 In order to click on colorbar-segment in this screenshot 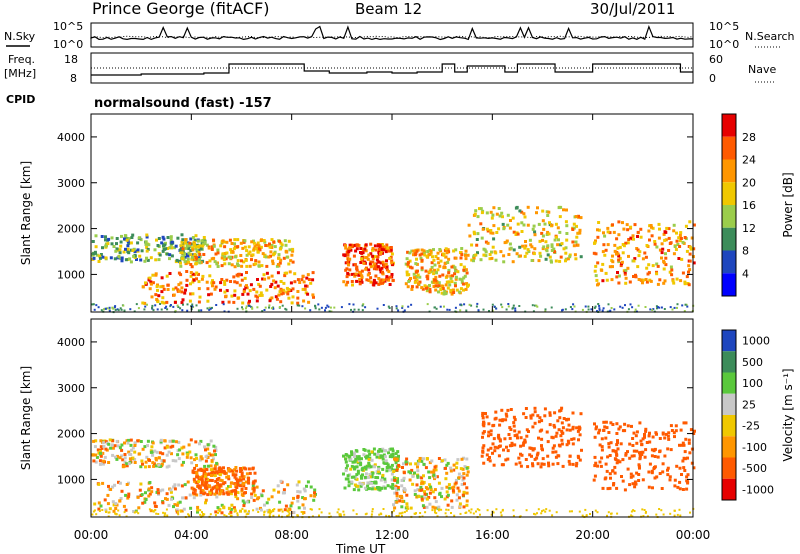, I will do `click(729, 341)`.